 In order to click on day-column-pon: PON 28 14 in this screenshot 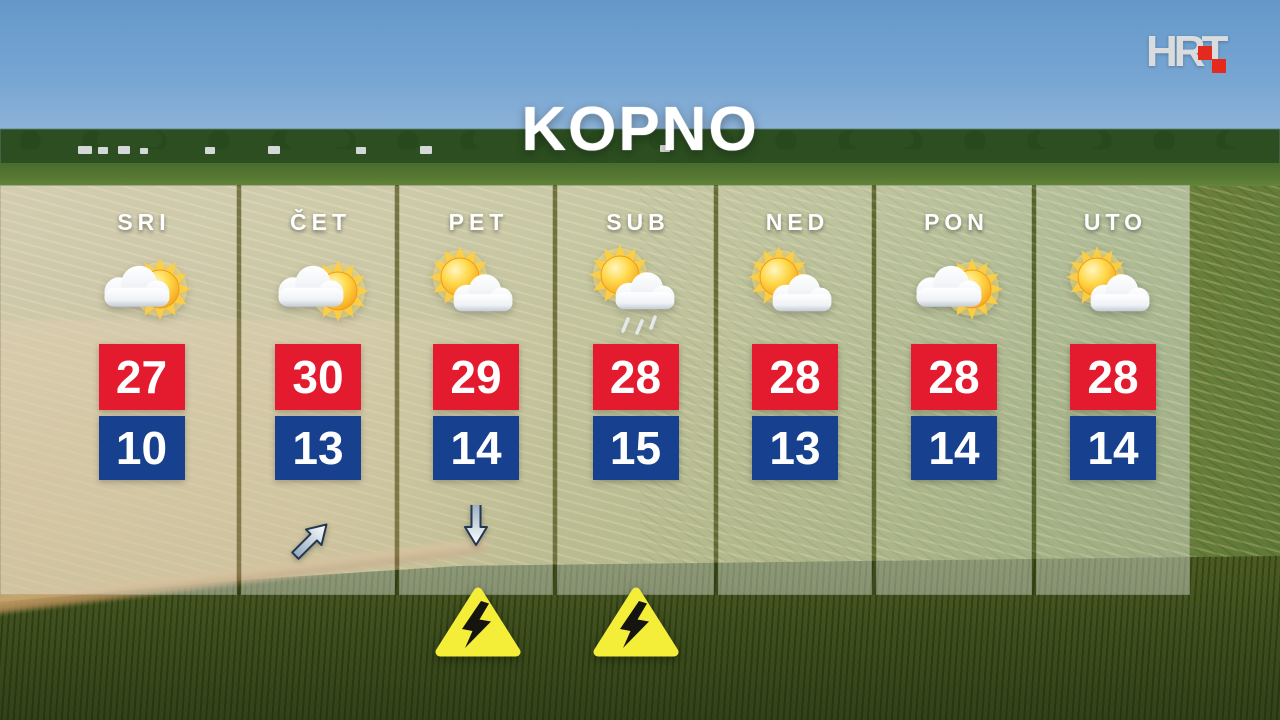, I will do `click(954, 390)`.